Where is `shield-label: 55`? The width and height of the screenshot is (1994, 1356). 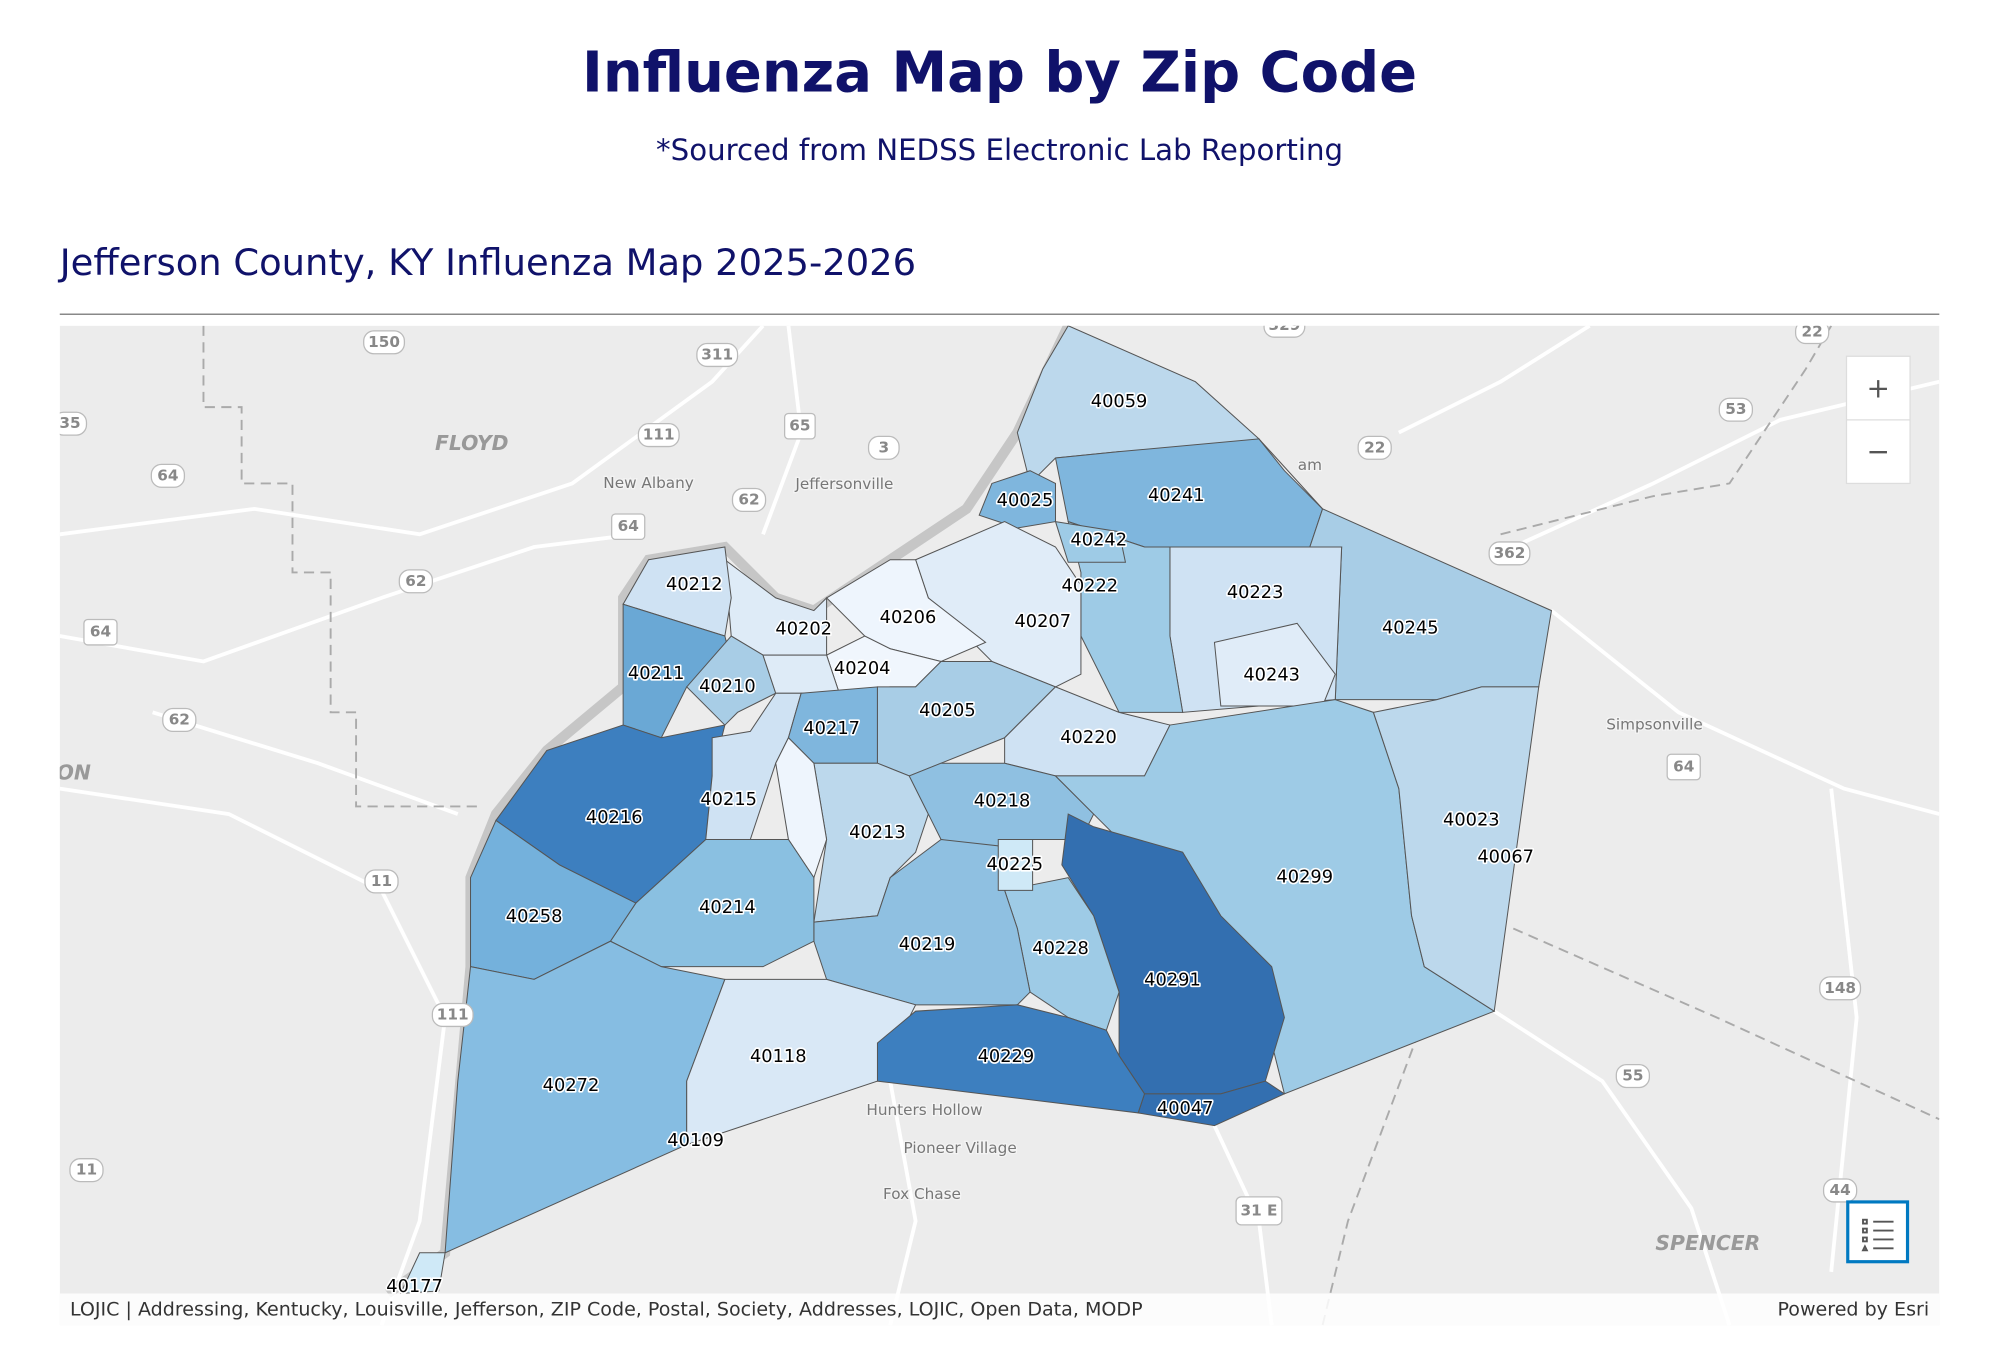
shield-label: 55 is located at coordinates (1632, 1076).